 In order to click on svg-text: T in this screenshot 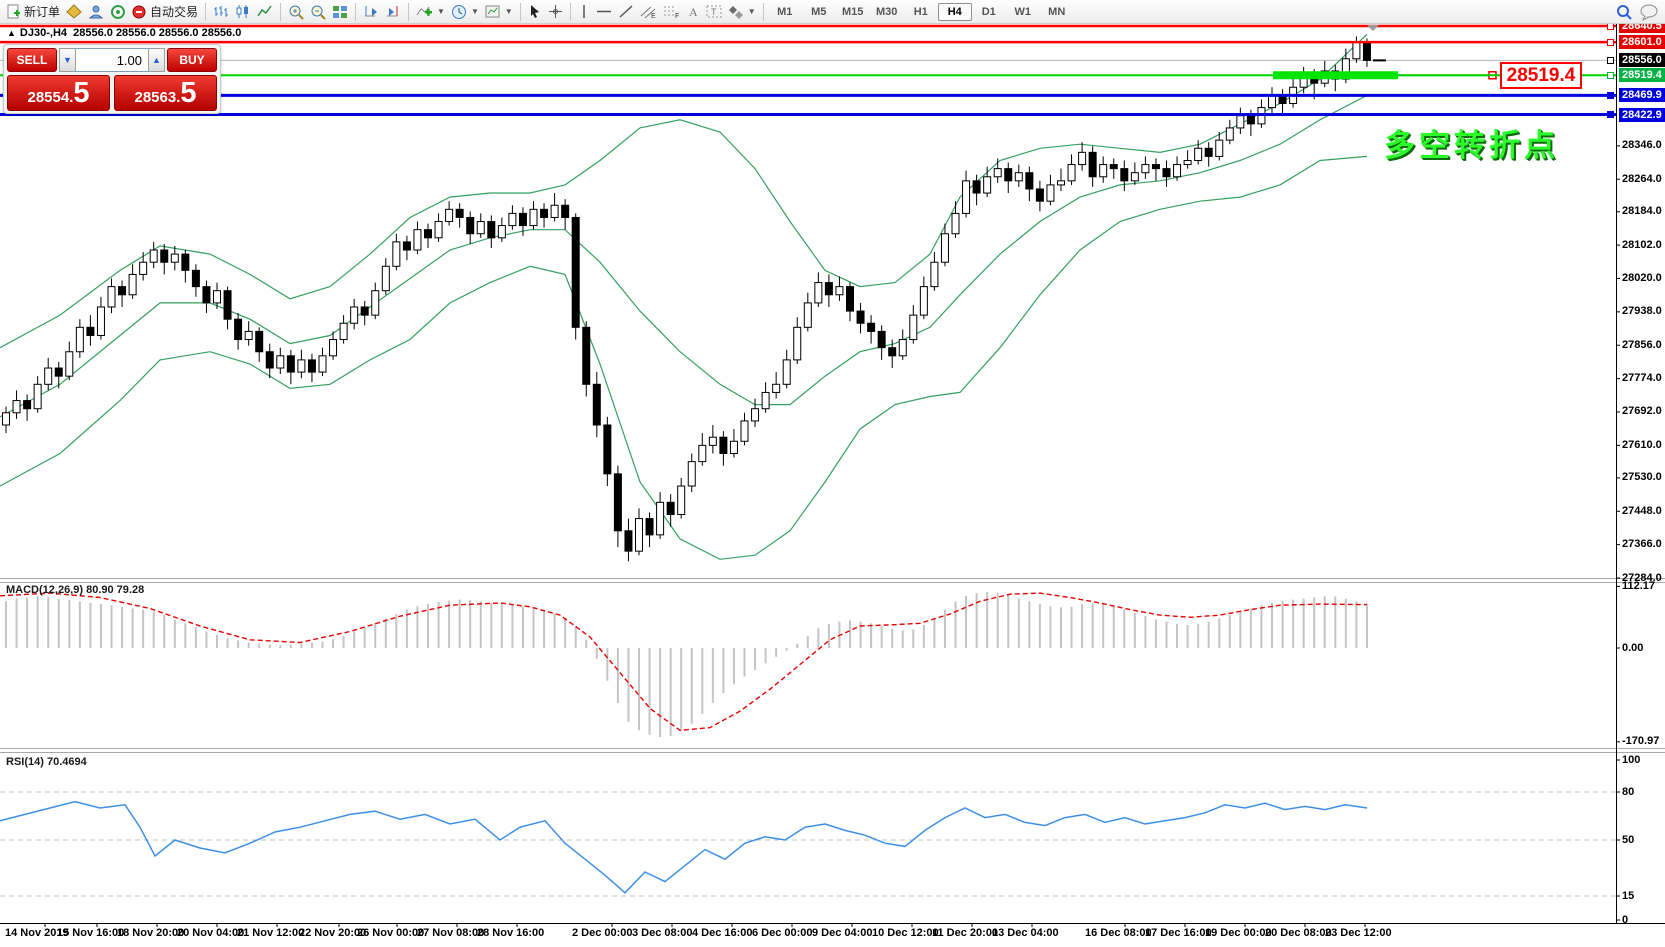, I will do `click(714, 12)`.